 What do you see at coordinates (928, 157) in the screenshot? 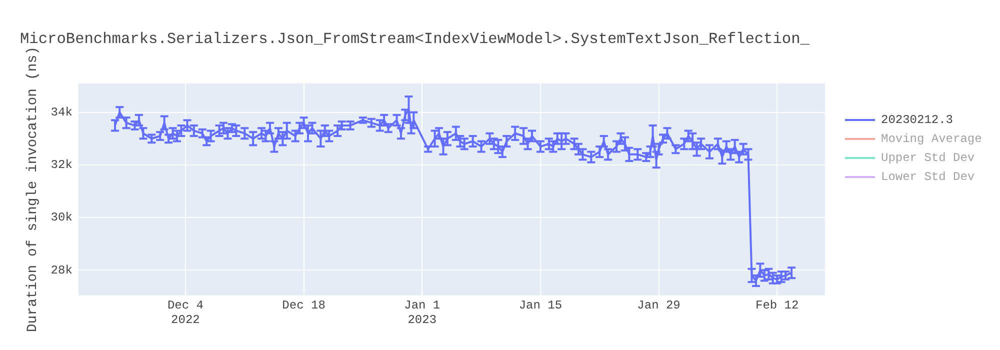
I see `legend-label: Upper Std Dev` at bounding box center [928, 157].